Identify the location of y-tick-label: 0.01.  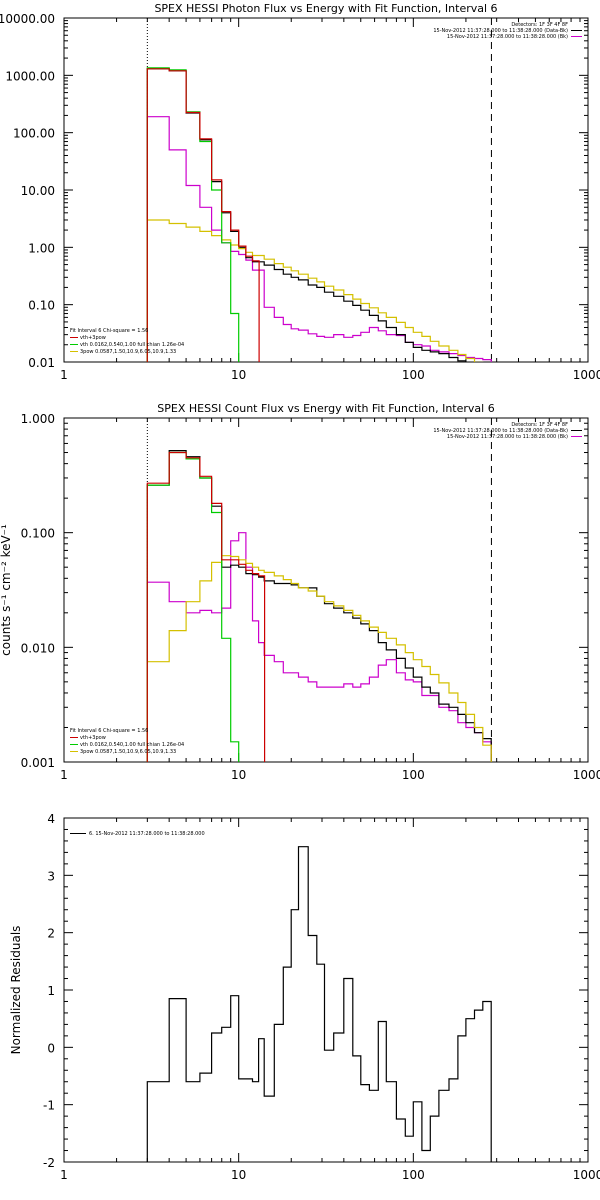
(41, 363).